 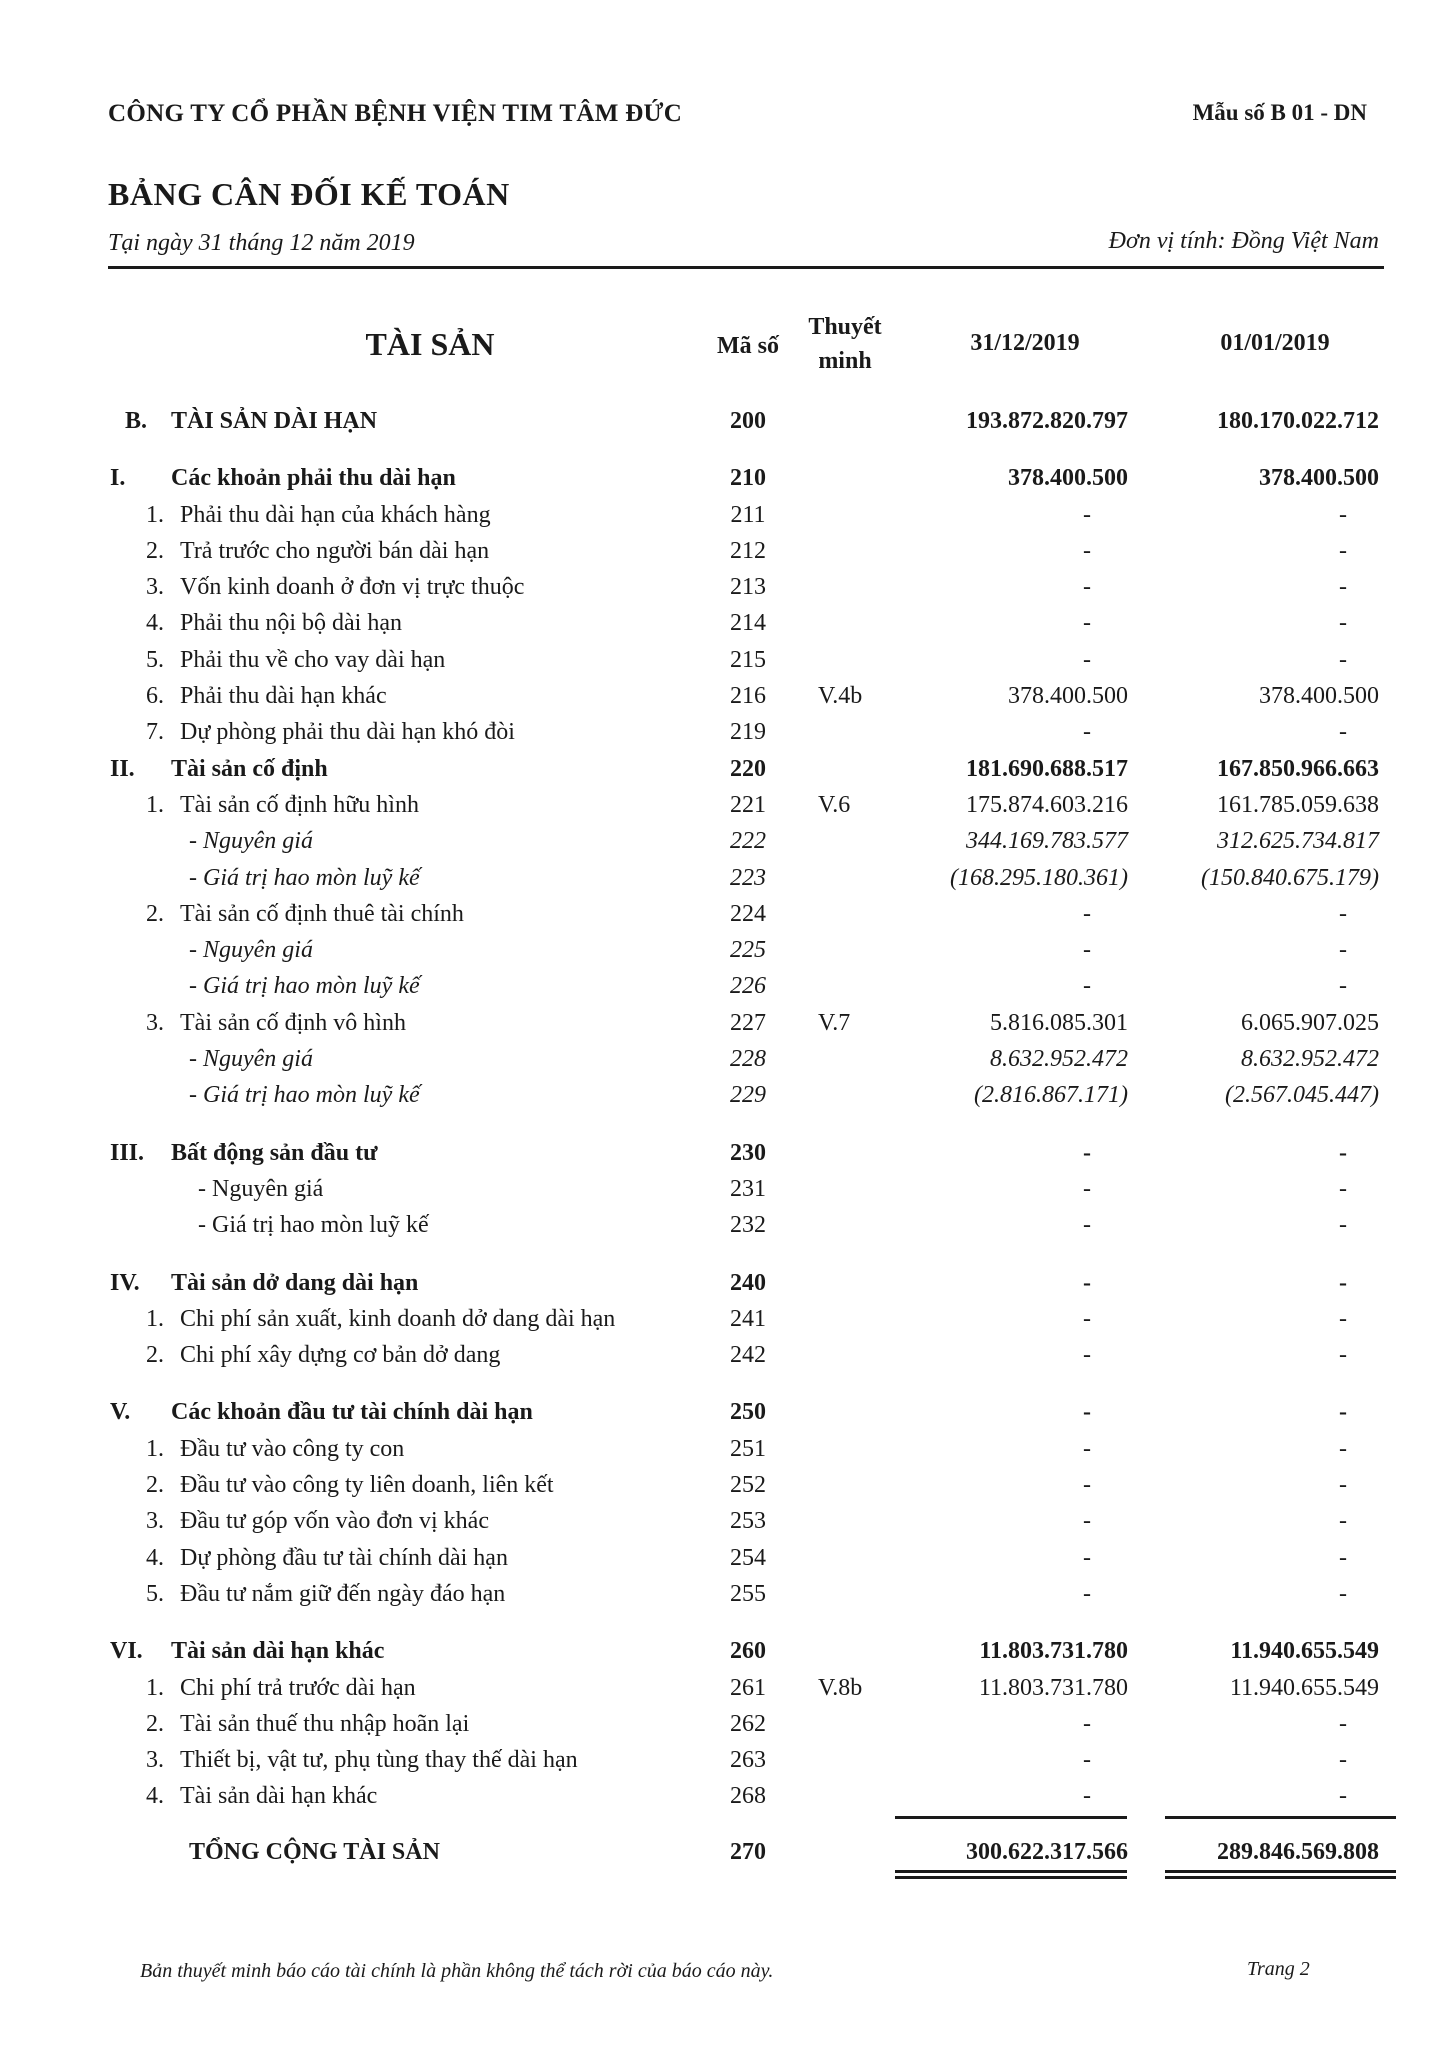 I want to click on company-name: CÔNG TY CỔ PHẦN BỆNH VIỆN TIM TÂM ĐỨC, so click(x=395, y=113).